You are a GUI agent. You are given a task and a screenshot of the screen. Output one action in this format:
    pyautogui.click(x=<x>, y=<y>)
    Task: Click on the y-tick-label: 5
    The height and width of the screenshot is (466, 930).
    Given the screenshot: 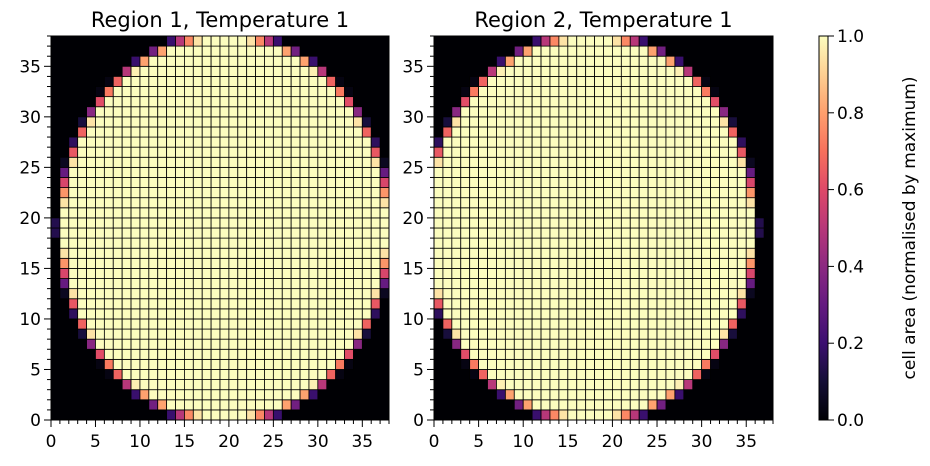 What is the action you would take?
    pyautogui.click(x=418, y=370)
    